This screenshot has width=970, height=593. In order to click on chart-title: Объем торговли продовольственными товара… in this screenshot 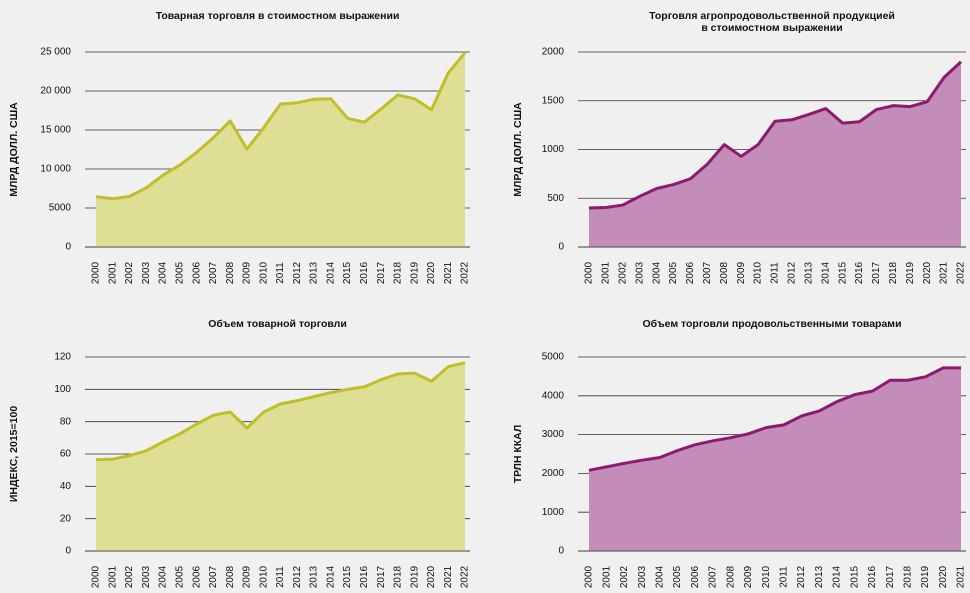, I will do `click(771, 324)`.